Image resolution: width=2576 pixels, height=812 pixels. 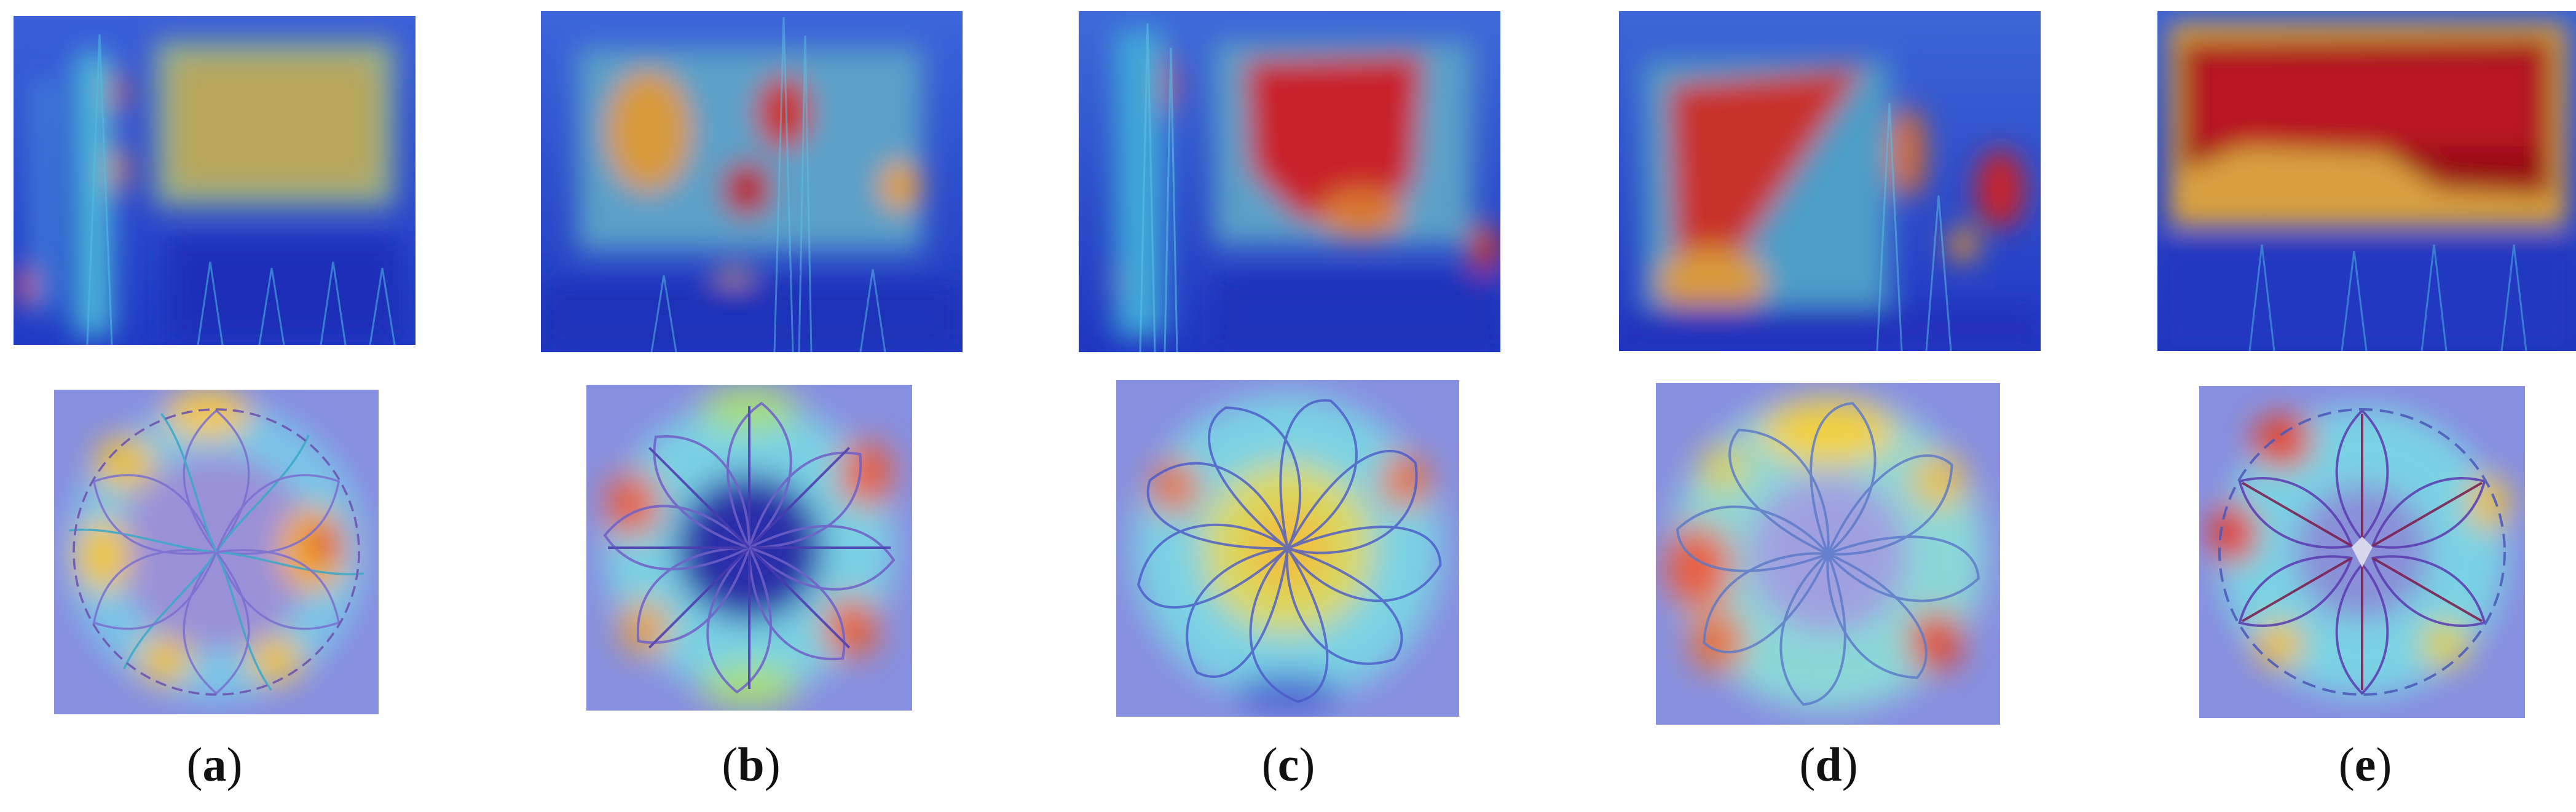 I want to click on panel-e, so click(x=2367, y=364).